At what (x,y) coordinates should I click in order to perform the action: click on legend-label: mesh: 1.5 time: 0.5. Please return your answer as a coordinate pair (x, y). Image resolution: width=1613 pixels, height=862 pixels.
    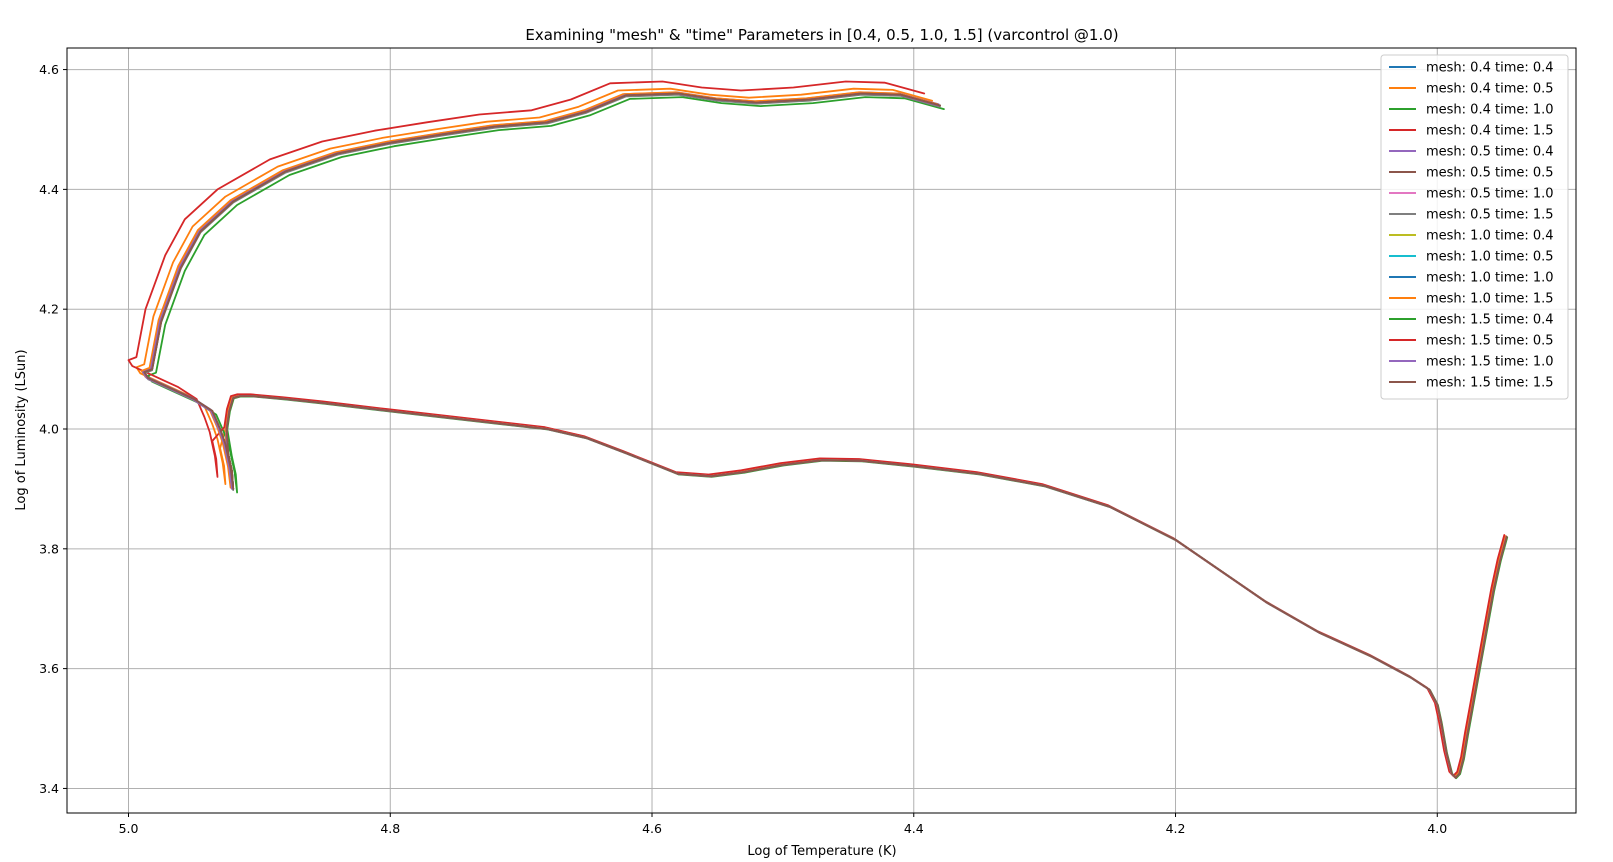
    Looking at the image, I should click on (1490, 341).